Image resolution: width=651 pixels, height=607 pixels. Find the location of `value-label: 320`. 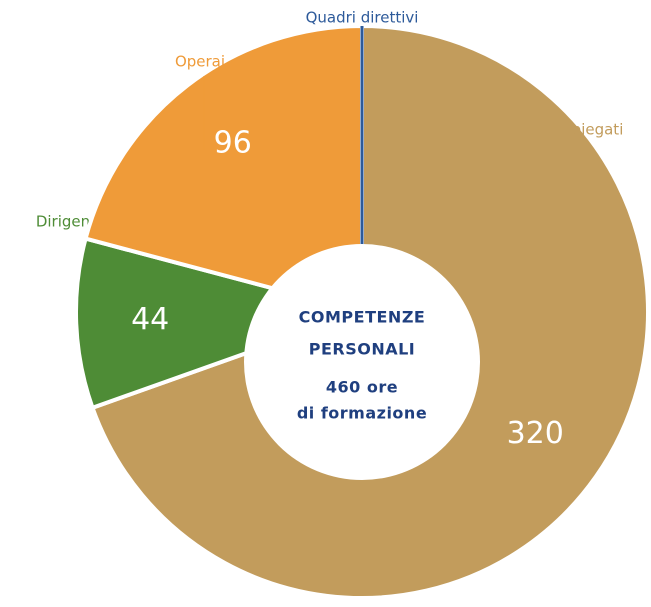

value-label: 320 is located at coordinates (535, 433).